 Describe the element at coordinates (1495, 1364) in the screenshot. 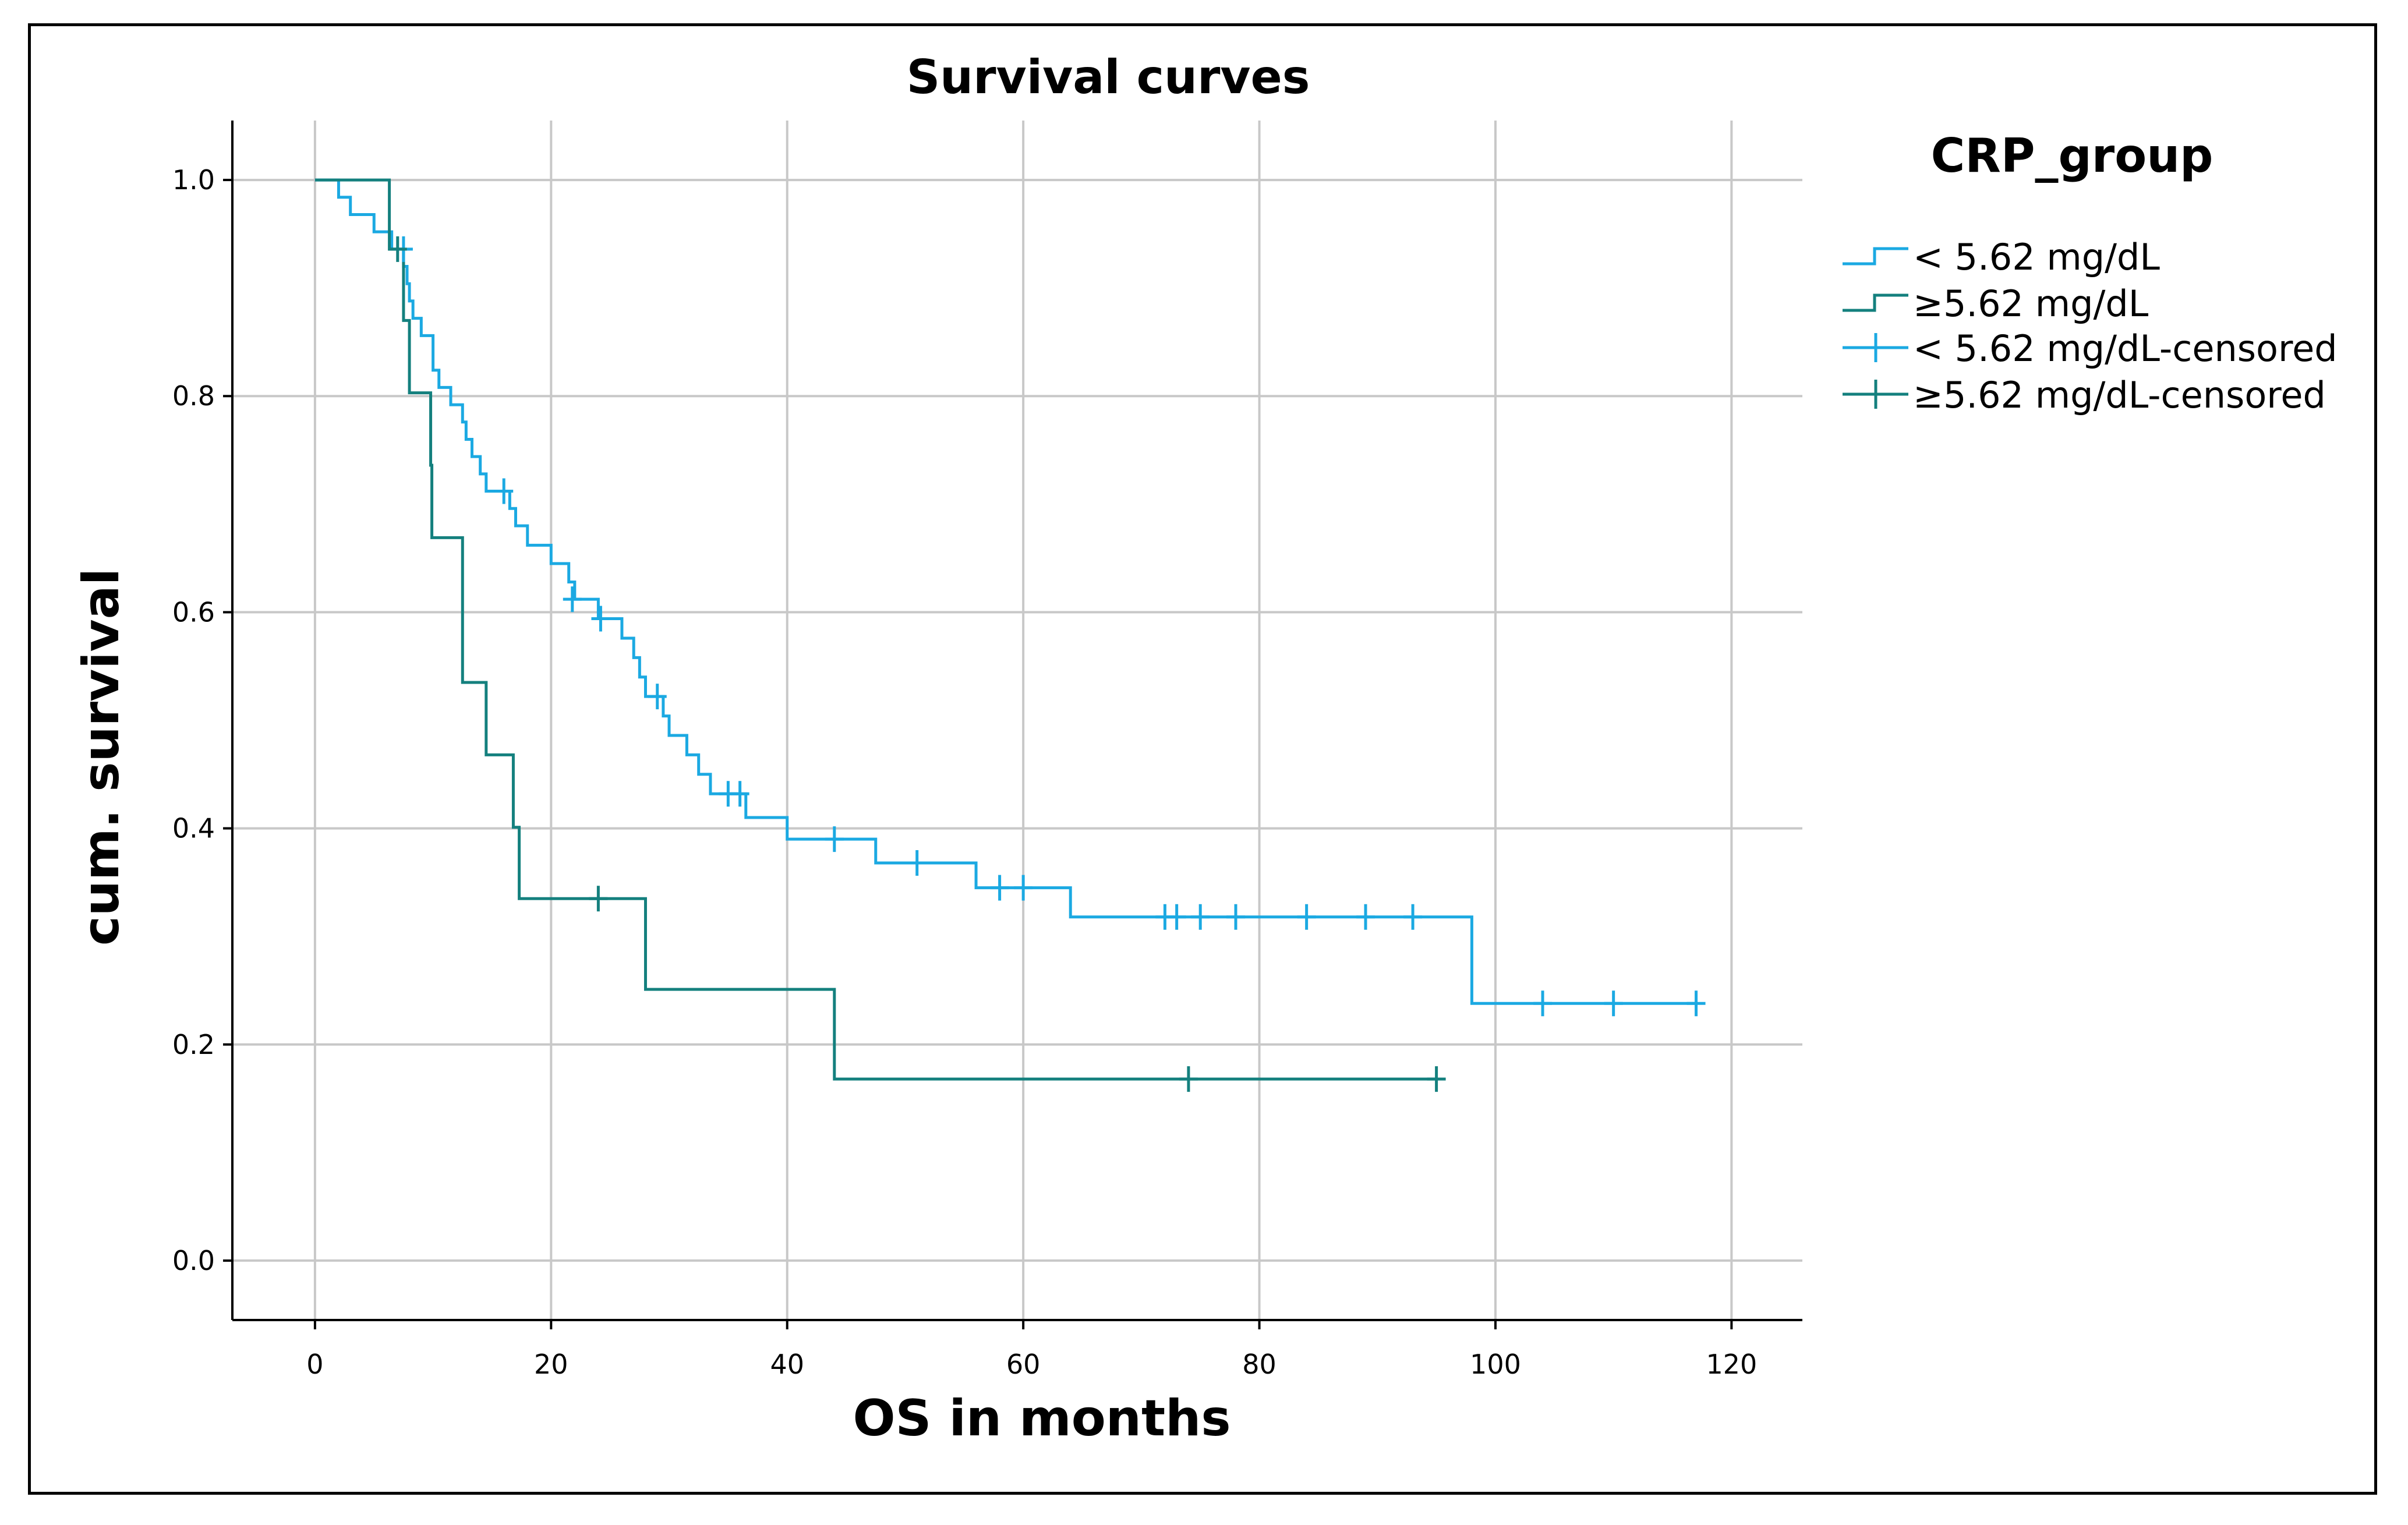

I see `x-tick-label-5: 100` at that location.